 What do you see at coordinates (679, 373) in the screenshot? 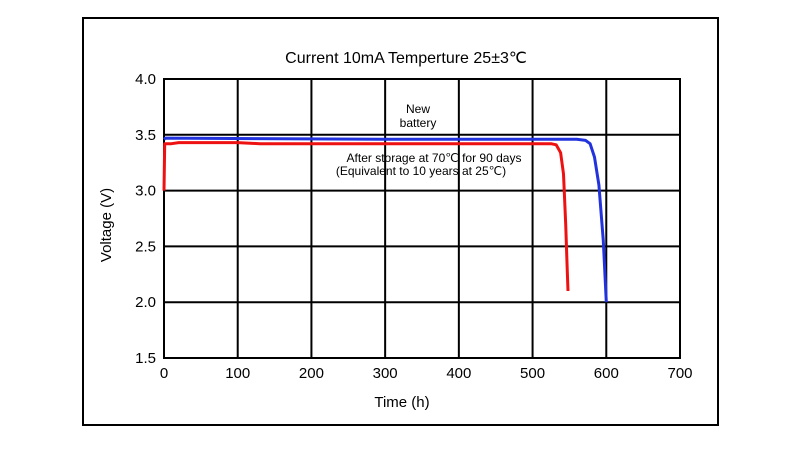
I see `x-tick-label: 700` at bounding box center [679, 373].